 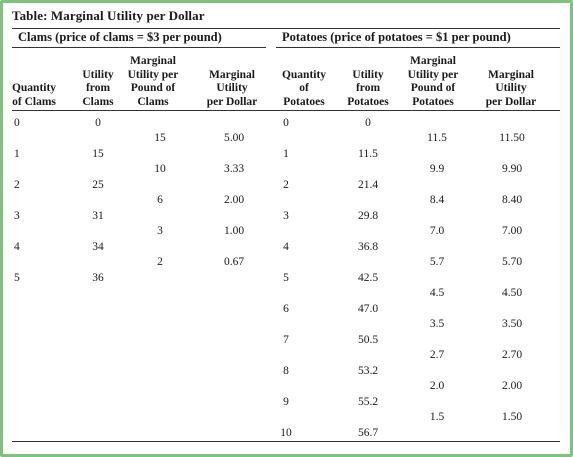 I want to click on clams-utility-cell: 34, so click(x=98, y=247).